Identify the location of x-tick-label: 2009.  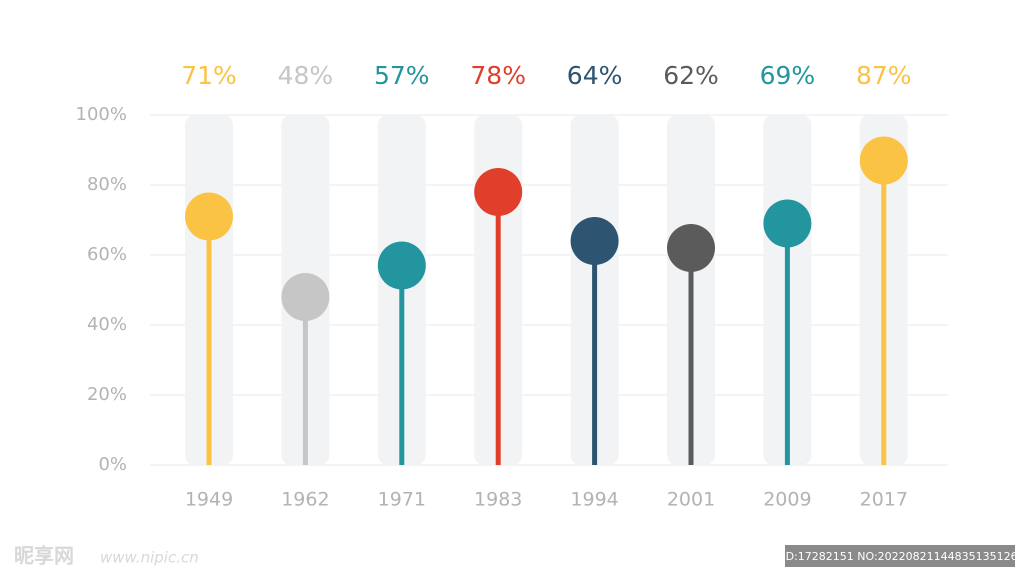
(787, 500).